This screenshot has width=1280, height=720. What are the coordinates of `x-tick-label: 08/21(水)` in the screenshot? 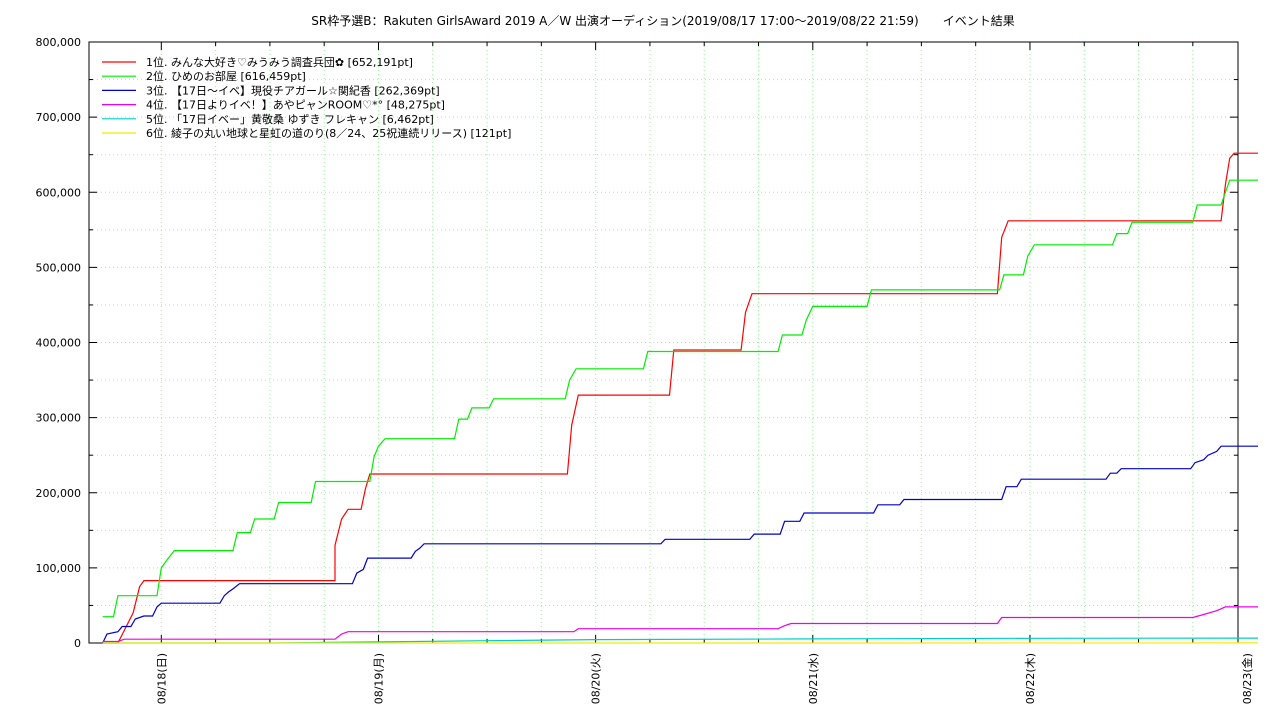 It's located at (813, 678).